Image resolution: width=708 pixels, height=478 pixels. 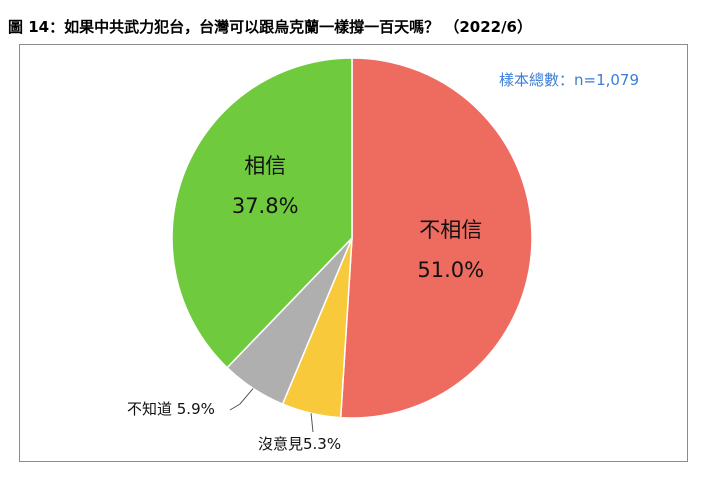 I want to click on label-no-opinion: 沒意見5.3%, so click(x=299, y=444).